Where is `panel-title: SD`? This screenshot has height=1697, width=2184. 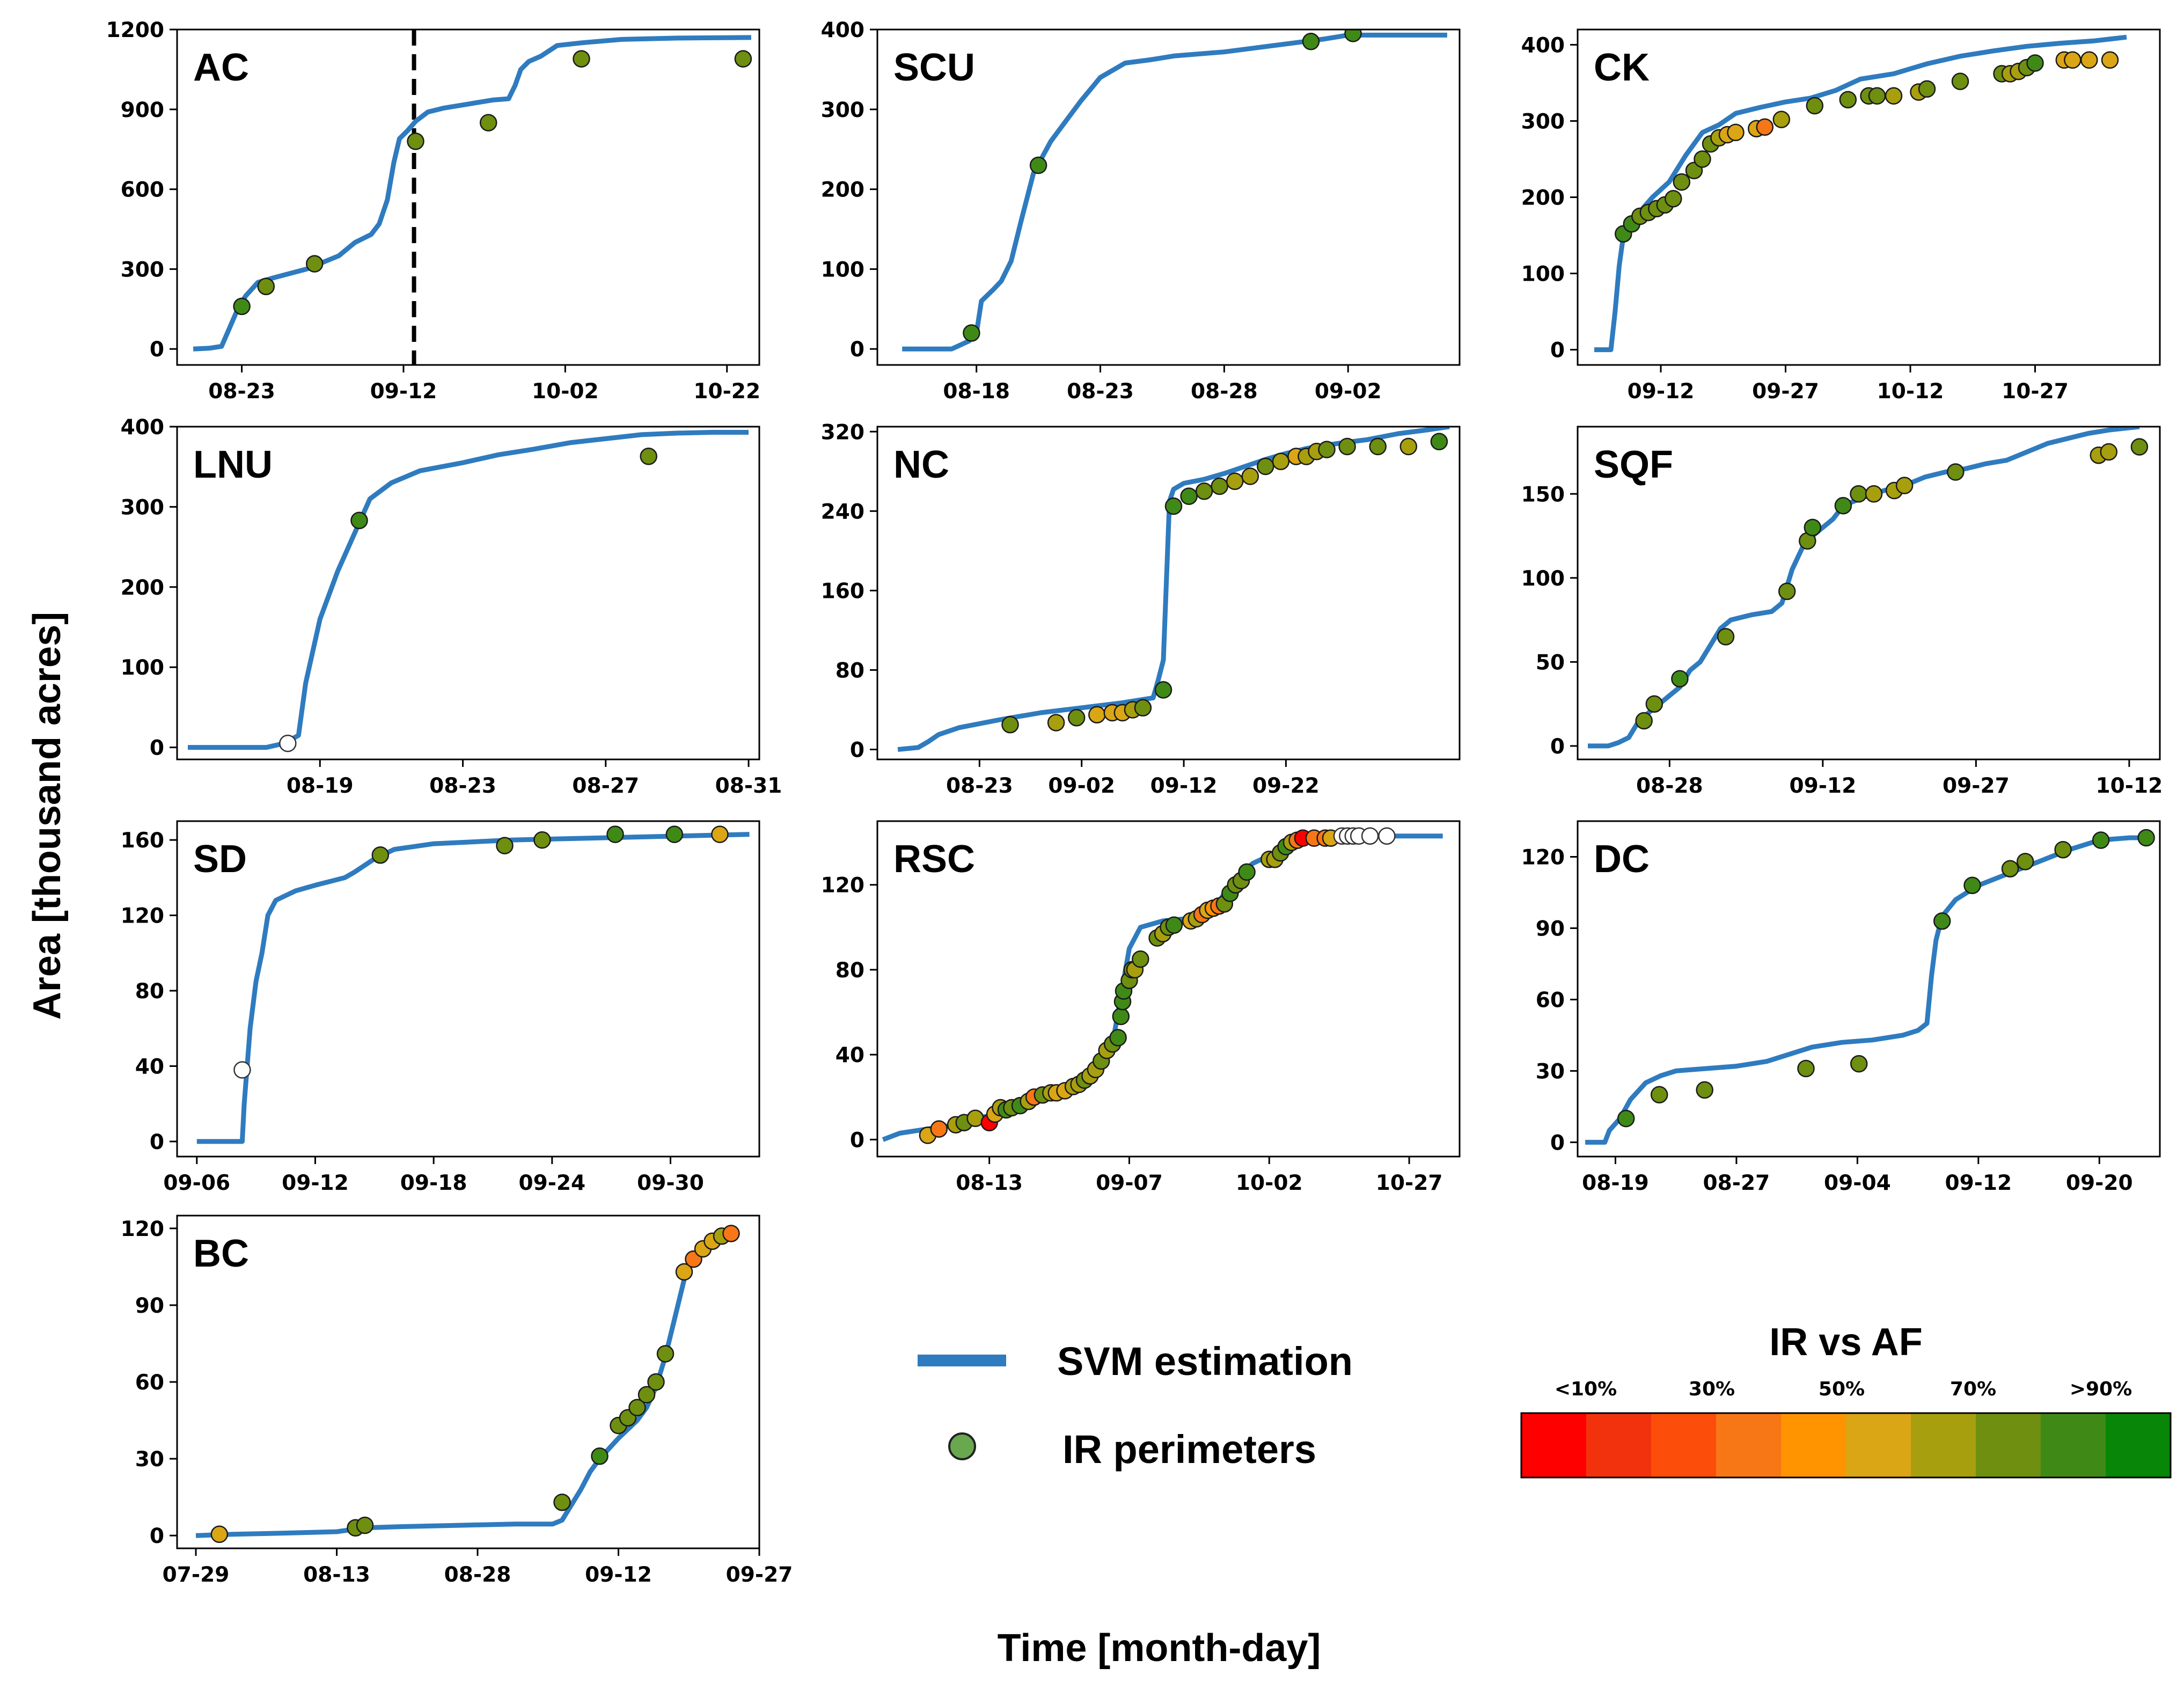 panel-title: SD is located at coordinates (220, 860).